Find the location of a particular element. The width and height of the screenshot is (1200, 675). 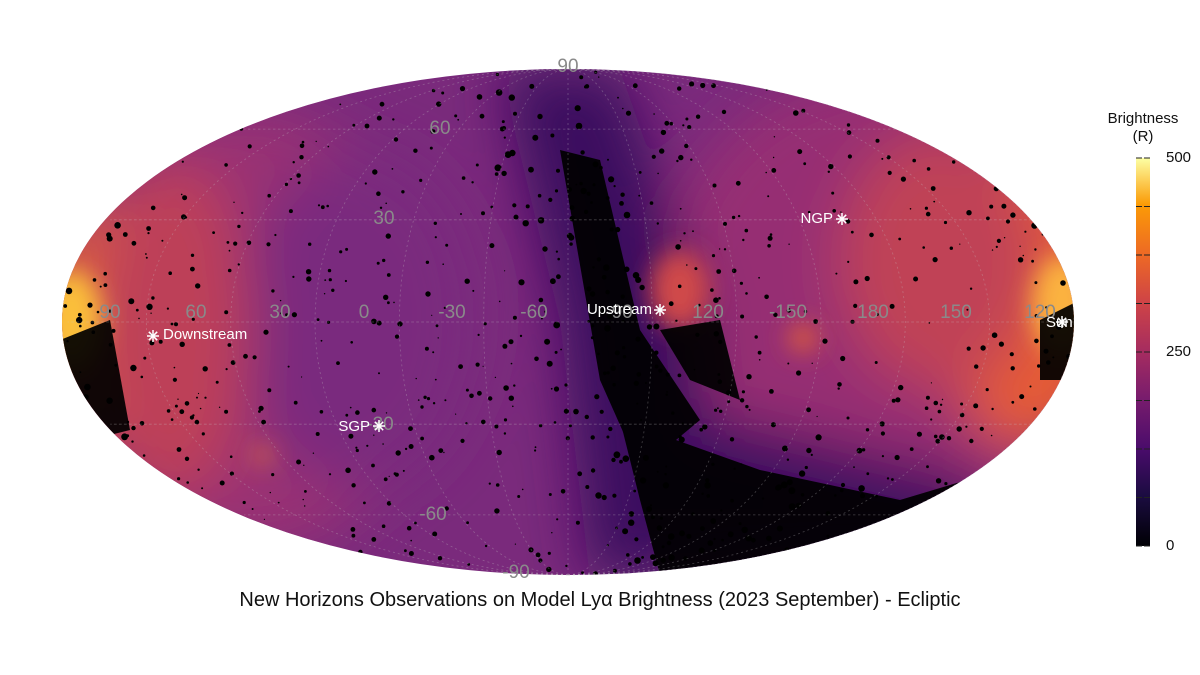

longitude-label: 150 is located at coordinates (956, 312).